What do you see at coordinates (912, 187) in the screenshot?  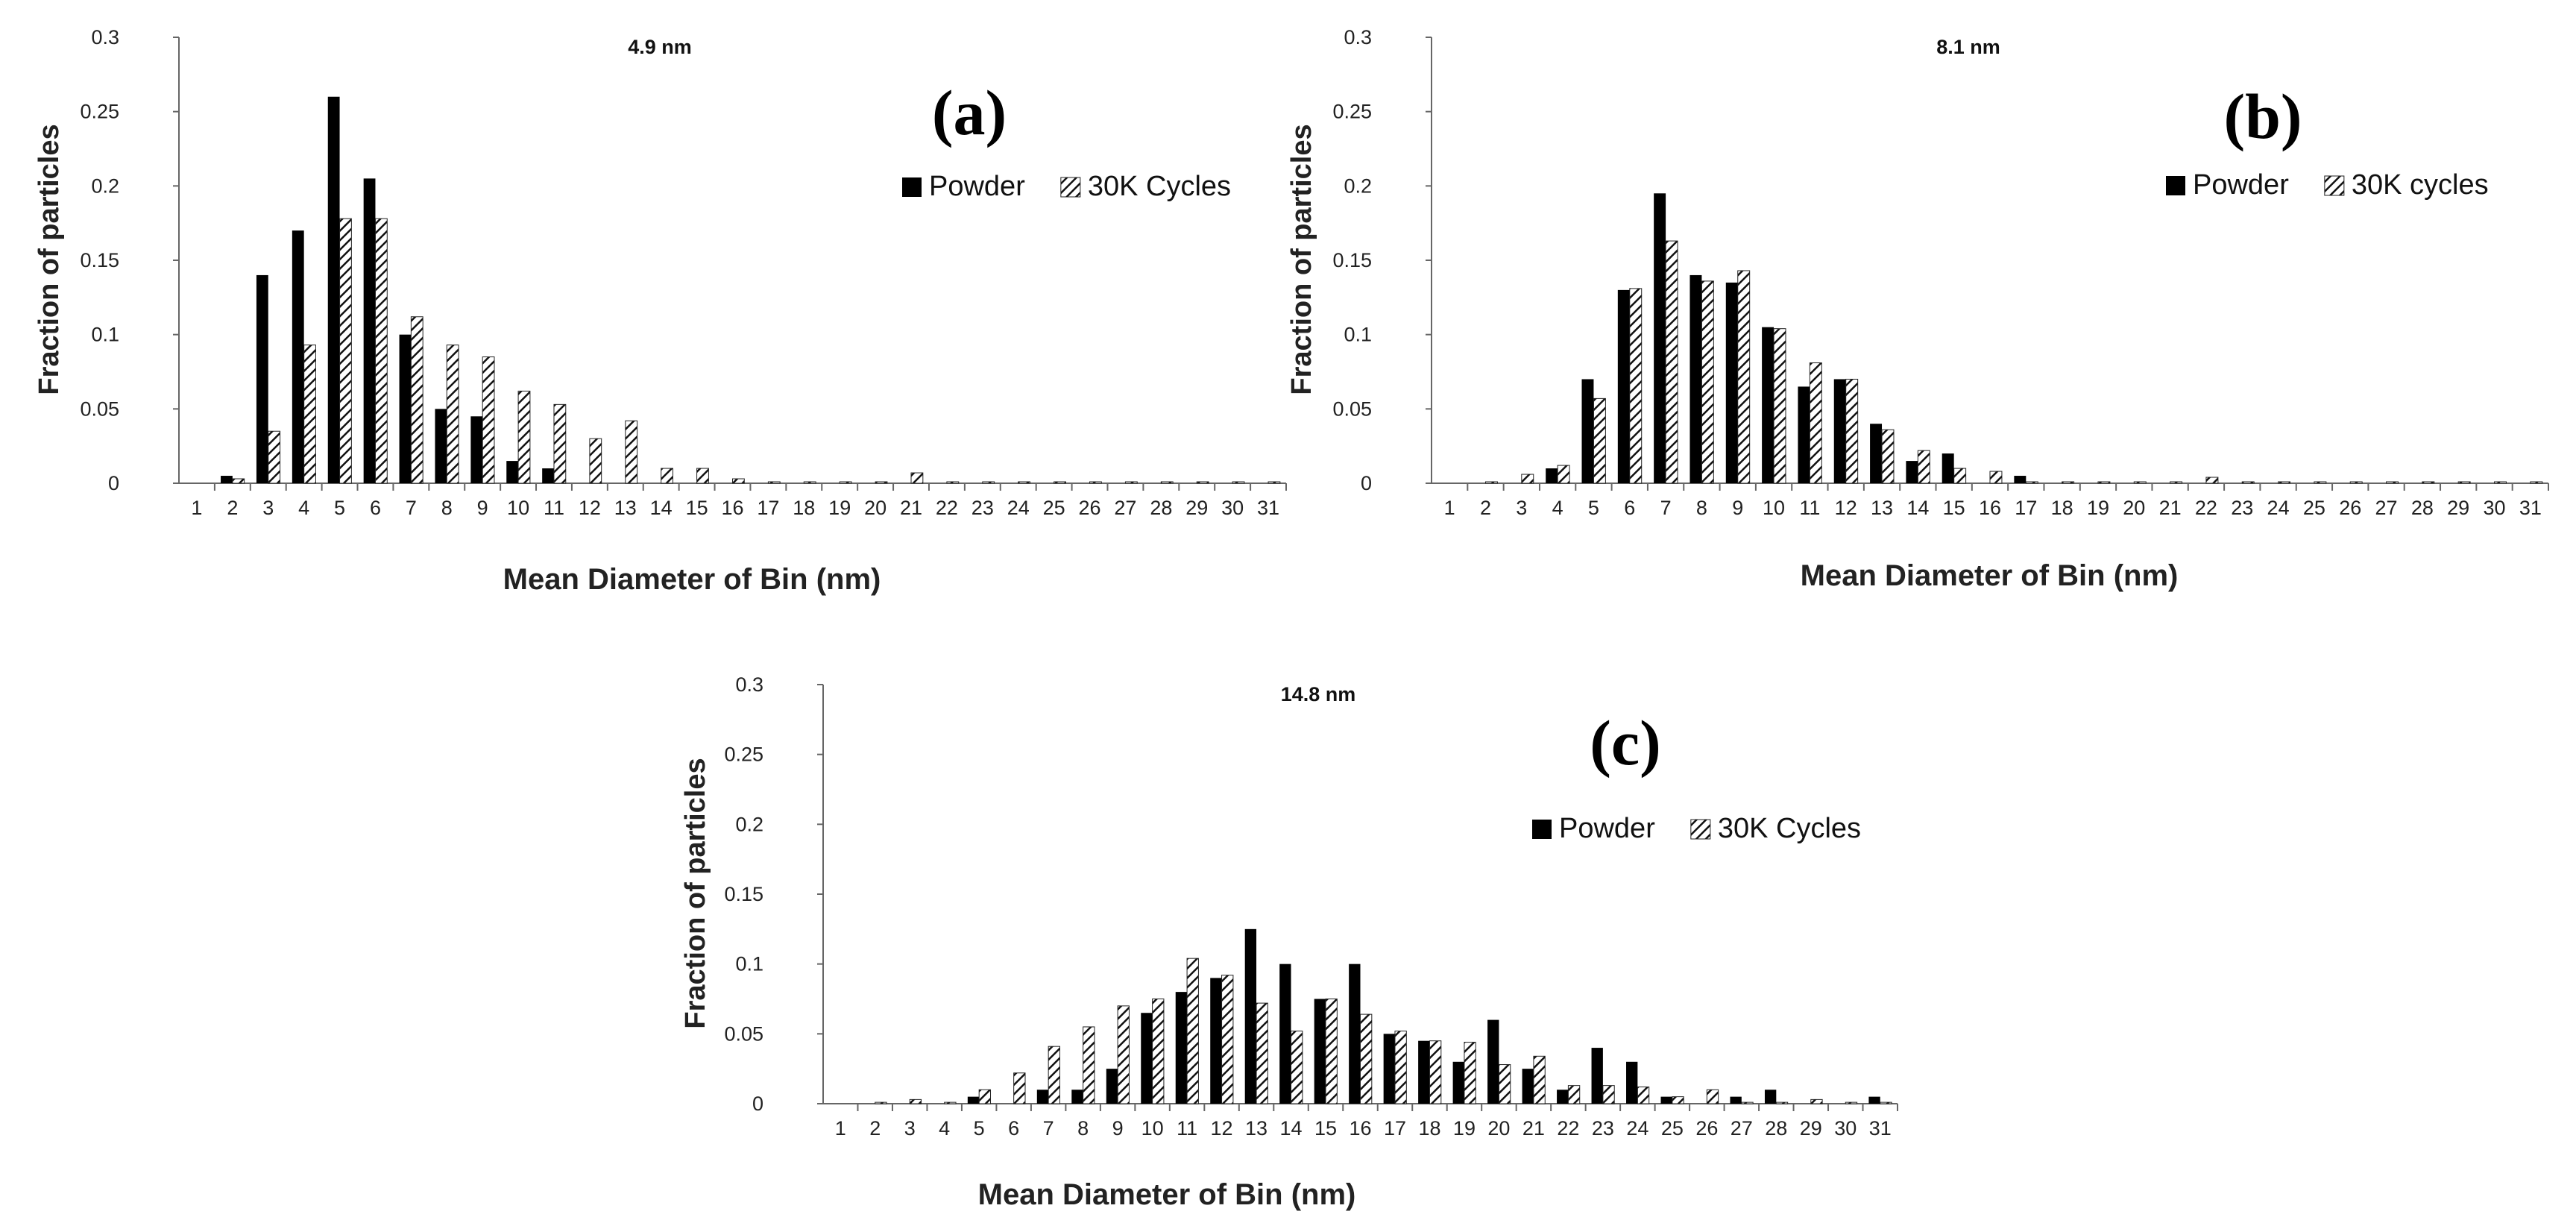 I see `legend-swatch-powder` at bounding box center [912, 187].